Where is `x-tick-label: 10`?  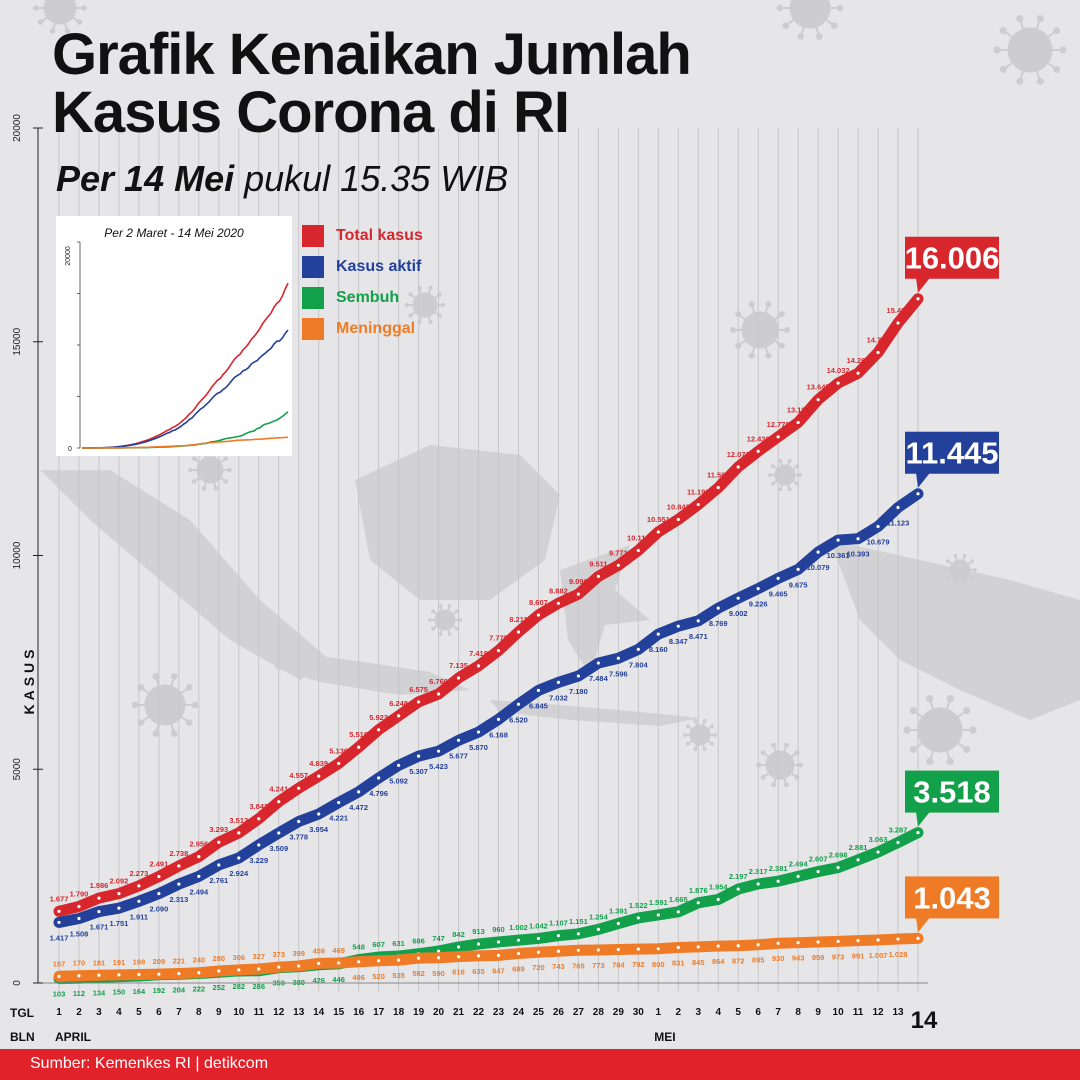
x-tick-label: 10 is located at coordinates (839, 1012).